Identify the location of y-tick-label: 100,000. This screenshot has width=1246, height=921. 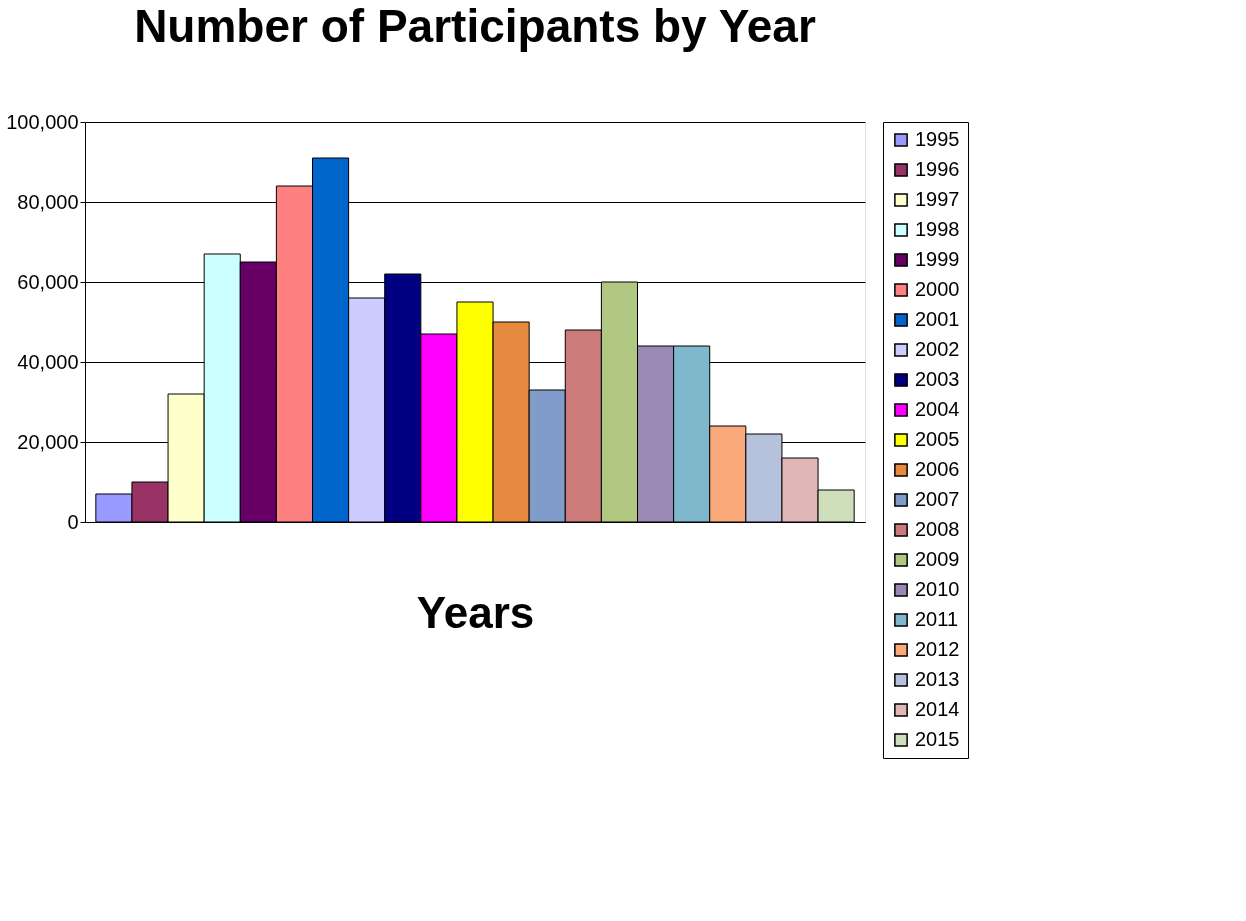
(42, 121).